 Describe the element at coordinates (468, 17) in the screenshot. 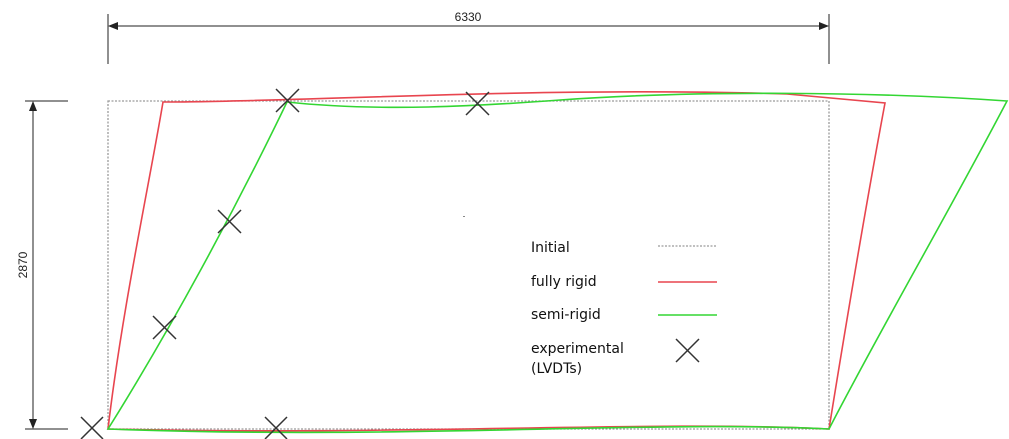

I see `width-dimension-label: 6330` at that location.